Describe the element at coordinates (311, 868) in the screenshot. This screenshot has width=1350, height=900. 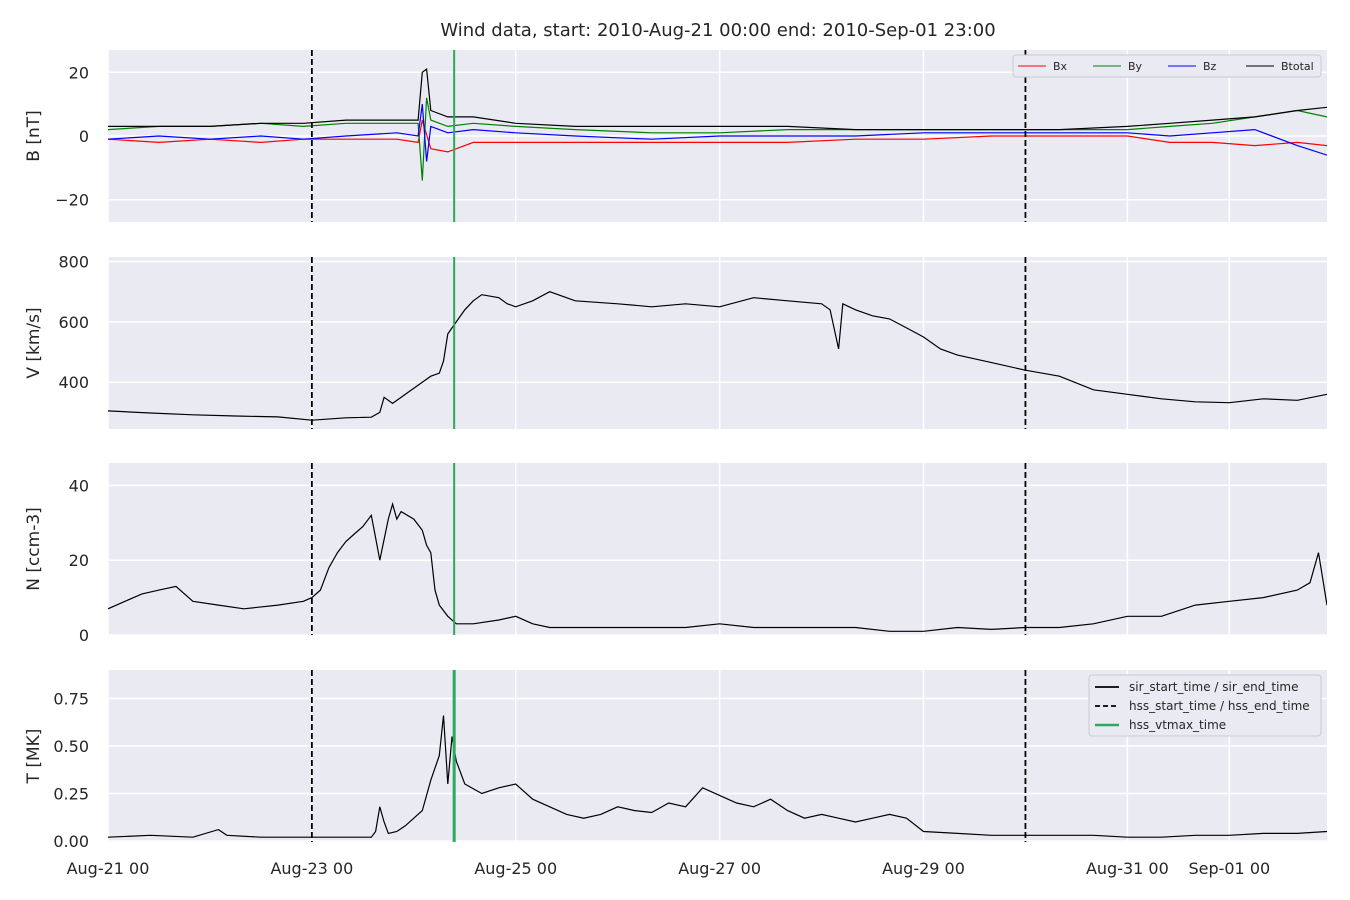
I see `x-tick-label: Aug-23 00` at that location.